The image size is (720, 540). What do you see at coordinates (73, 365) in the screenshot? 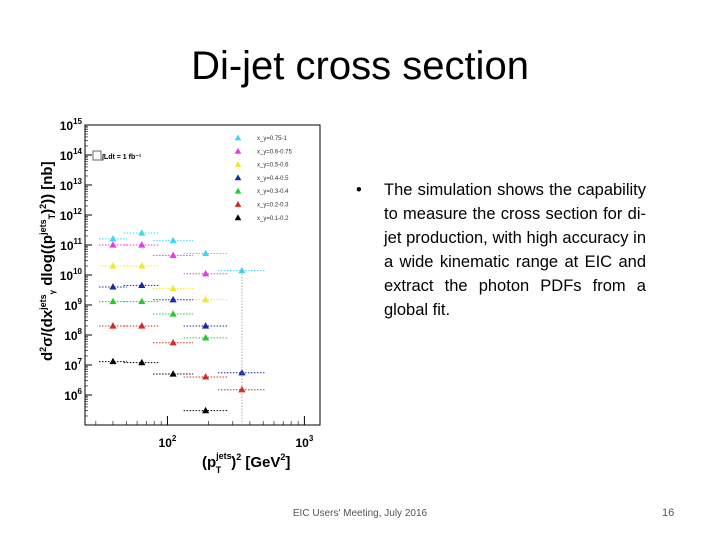
I see `y-tick-label: 10⁷` at bounding box center [73, 365].